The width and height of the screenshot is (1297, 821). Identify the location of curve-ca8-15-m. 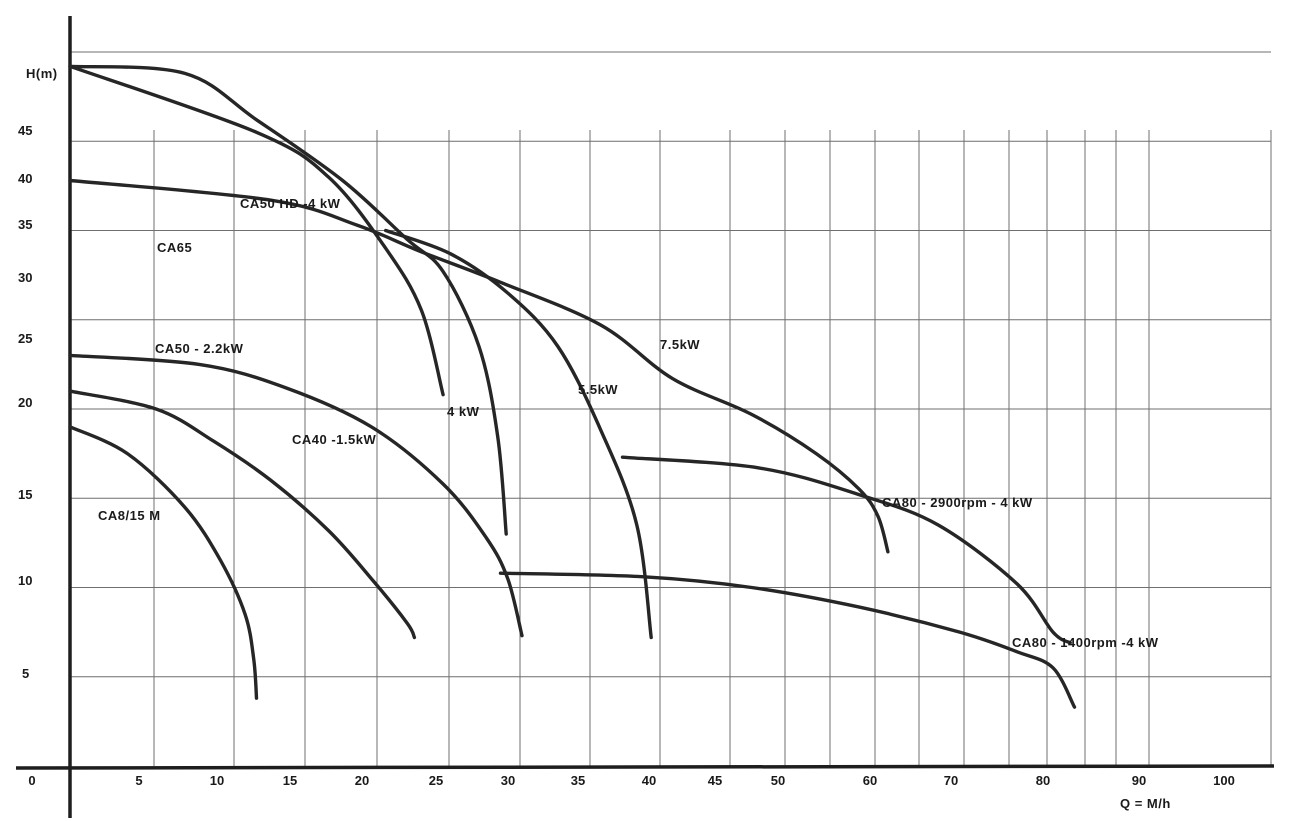
(163, 562).